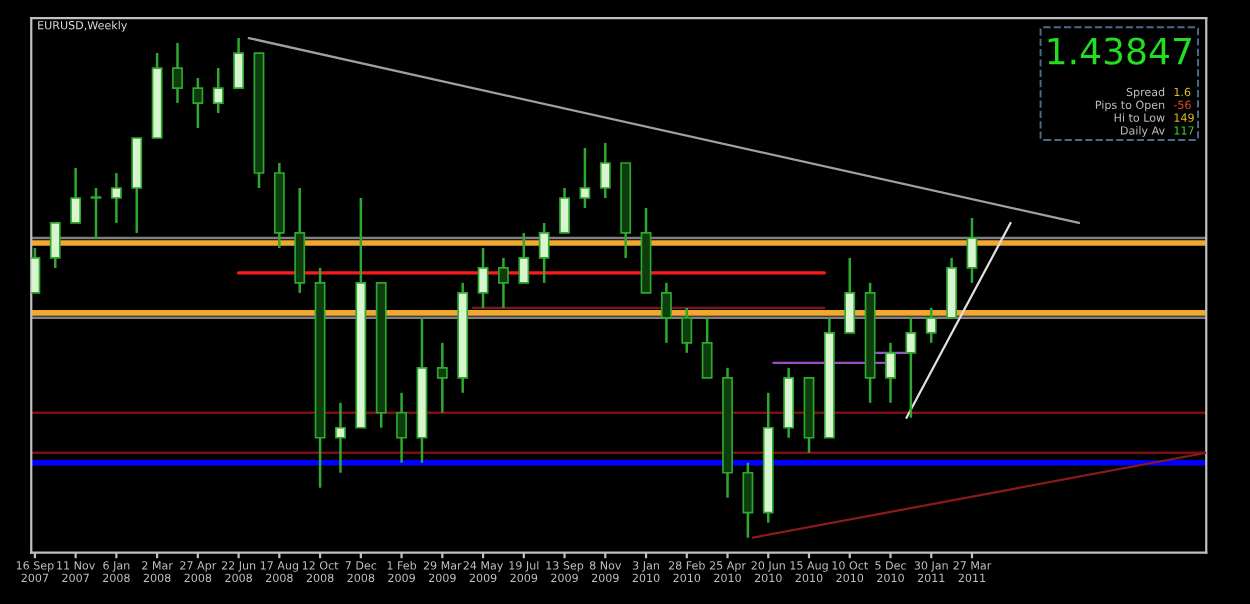 The height and width of the screenshot is (604, 1250). What do you see at coordinates (1119, 51) in the screenshot?
I see `annotation: 1.43847` at bounding box center [1119, 51].